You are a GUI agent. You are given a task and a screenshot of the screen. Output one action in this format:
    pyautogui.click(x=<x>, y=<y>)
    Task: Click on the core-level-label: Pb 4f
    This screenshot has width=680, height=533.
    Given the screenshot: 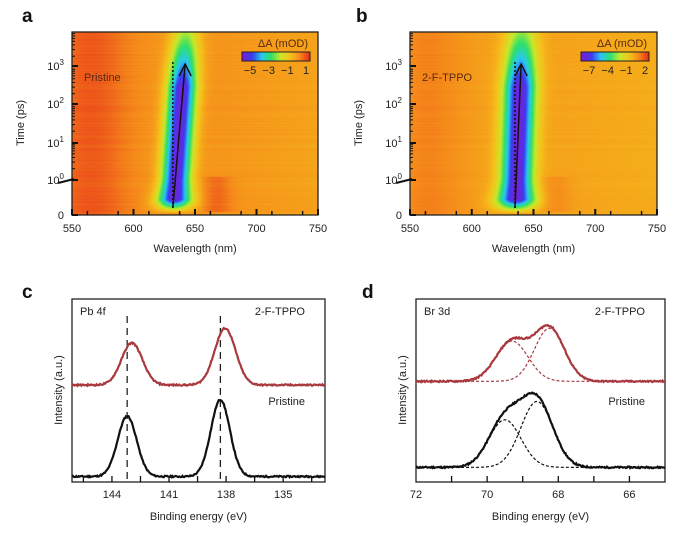 What is the action you would take?
    pyautogui.click(x=93, y=312)
    